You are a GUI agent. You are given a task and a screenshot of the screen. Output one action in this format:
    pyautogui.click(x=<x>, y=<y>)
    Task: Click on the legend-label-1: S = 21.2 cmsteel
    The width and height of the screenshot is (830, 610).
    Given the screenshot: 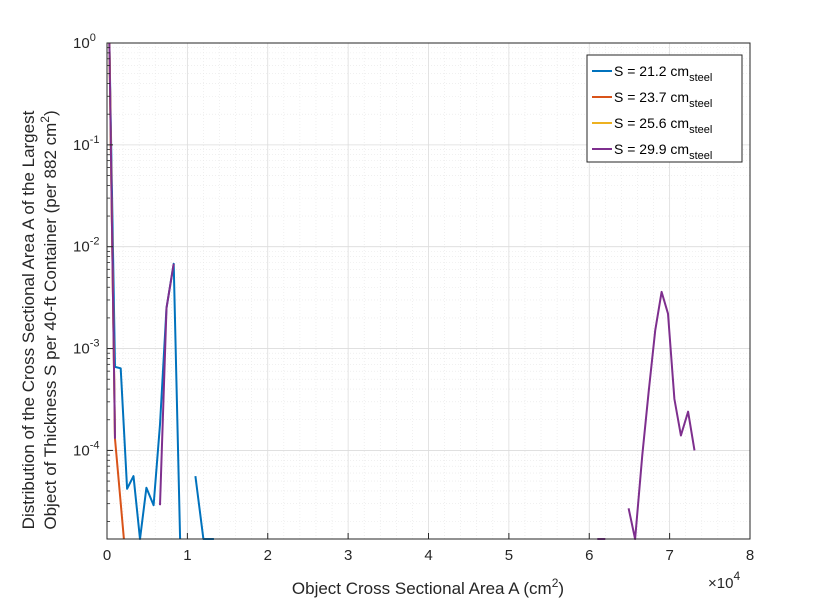 What is the action you would take?
    pyautogui.click(x=663, y=73)
    